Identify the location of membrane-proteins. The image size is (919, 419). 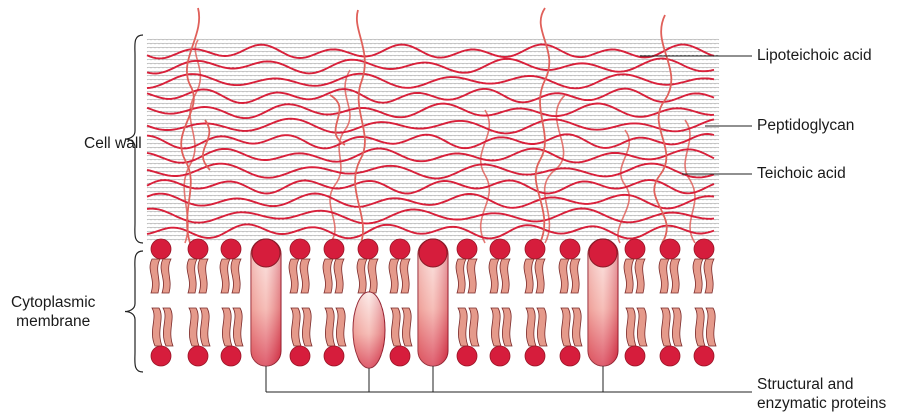
(434, 303).